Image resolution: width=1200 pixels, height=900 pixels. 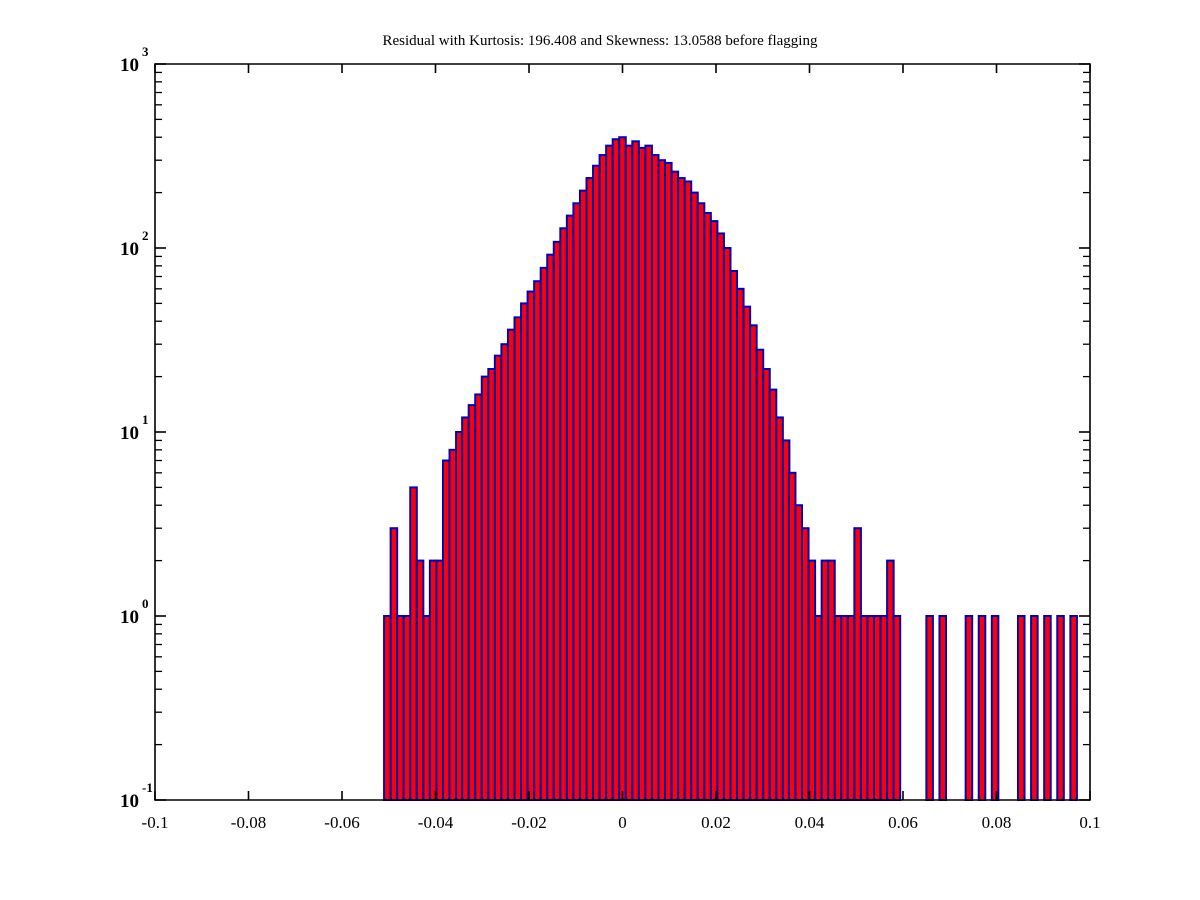 What do you see at coordinates (622, 822) in the screenshot?
I see `x-tick-label: 0` at bounding box center [622, 822].